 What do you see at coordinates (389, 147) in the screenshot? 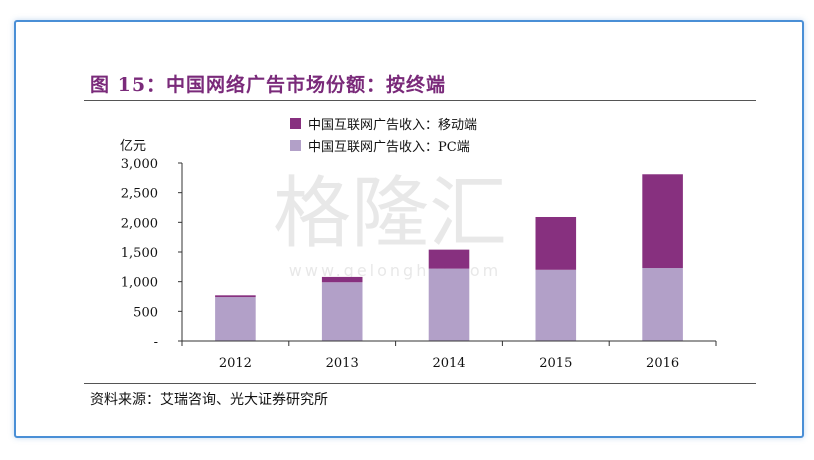
I see `legend-label: 中国互联网广告收入：PC端` at bounding box center [389, 147].